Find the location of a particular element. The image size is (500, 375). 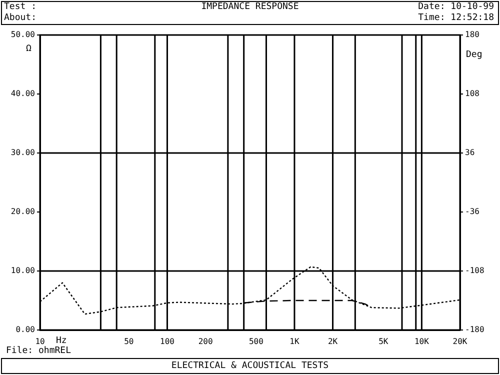

chart-title: IMPEDANCE RESPONSE is located at coordinates (250, 7).